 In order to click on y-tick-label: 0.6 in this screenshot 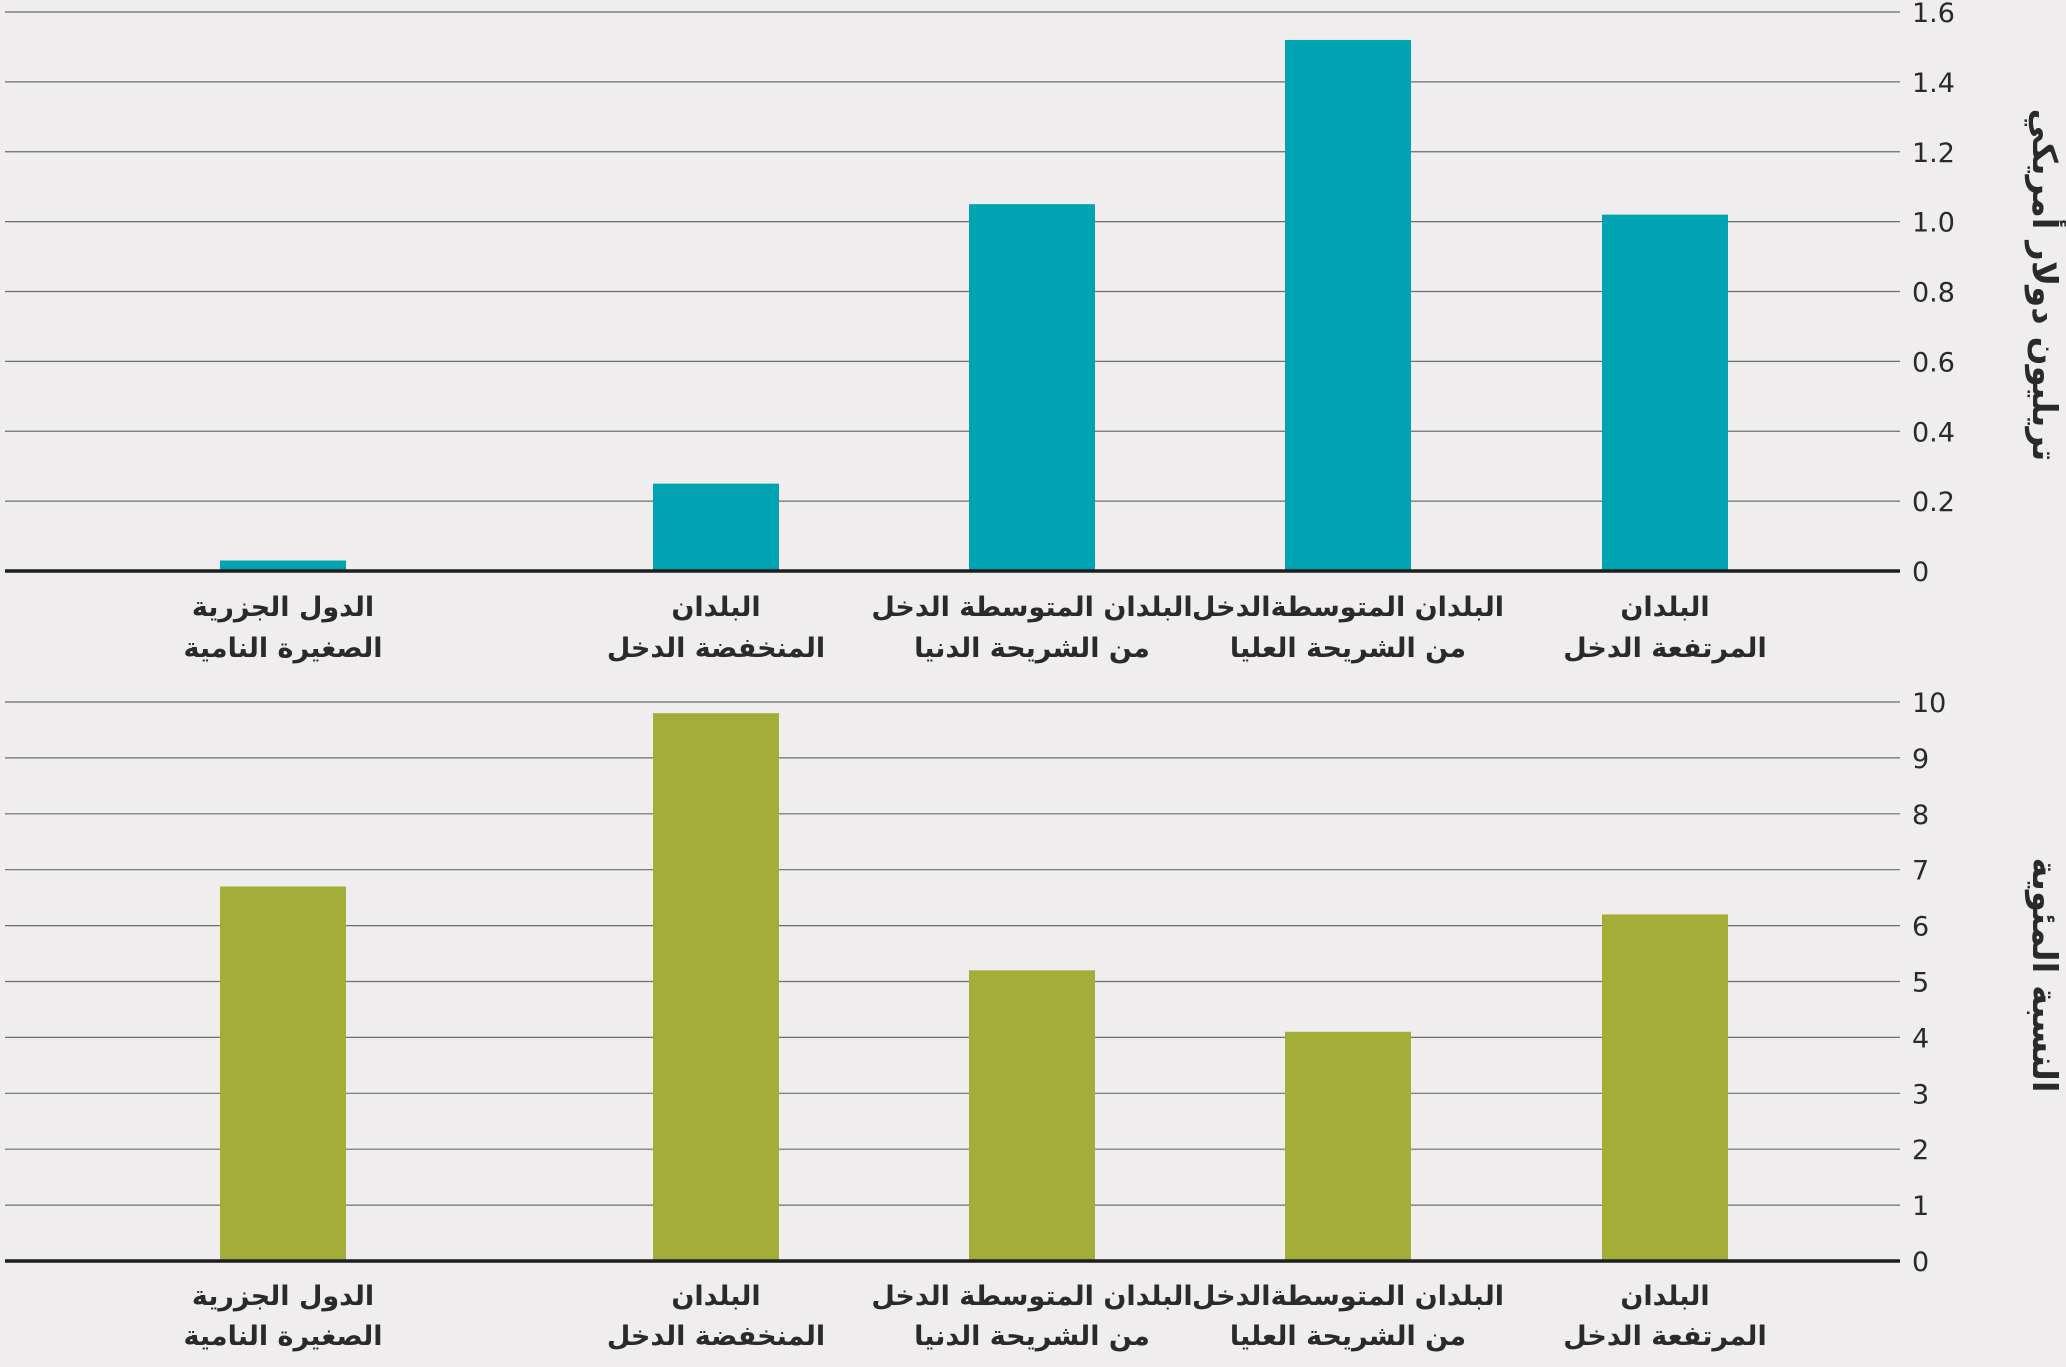, I will do `click(1933, 362)`.